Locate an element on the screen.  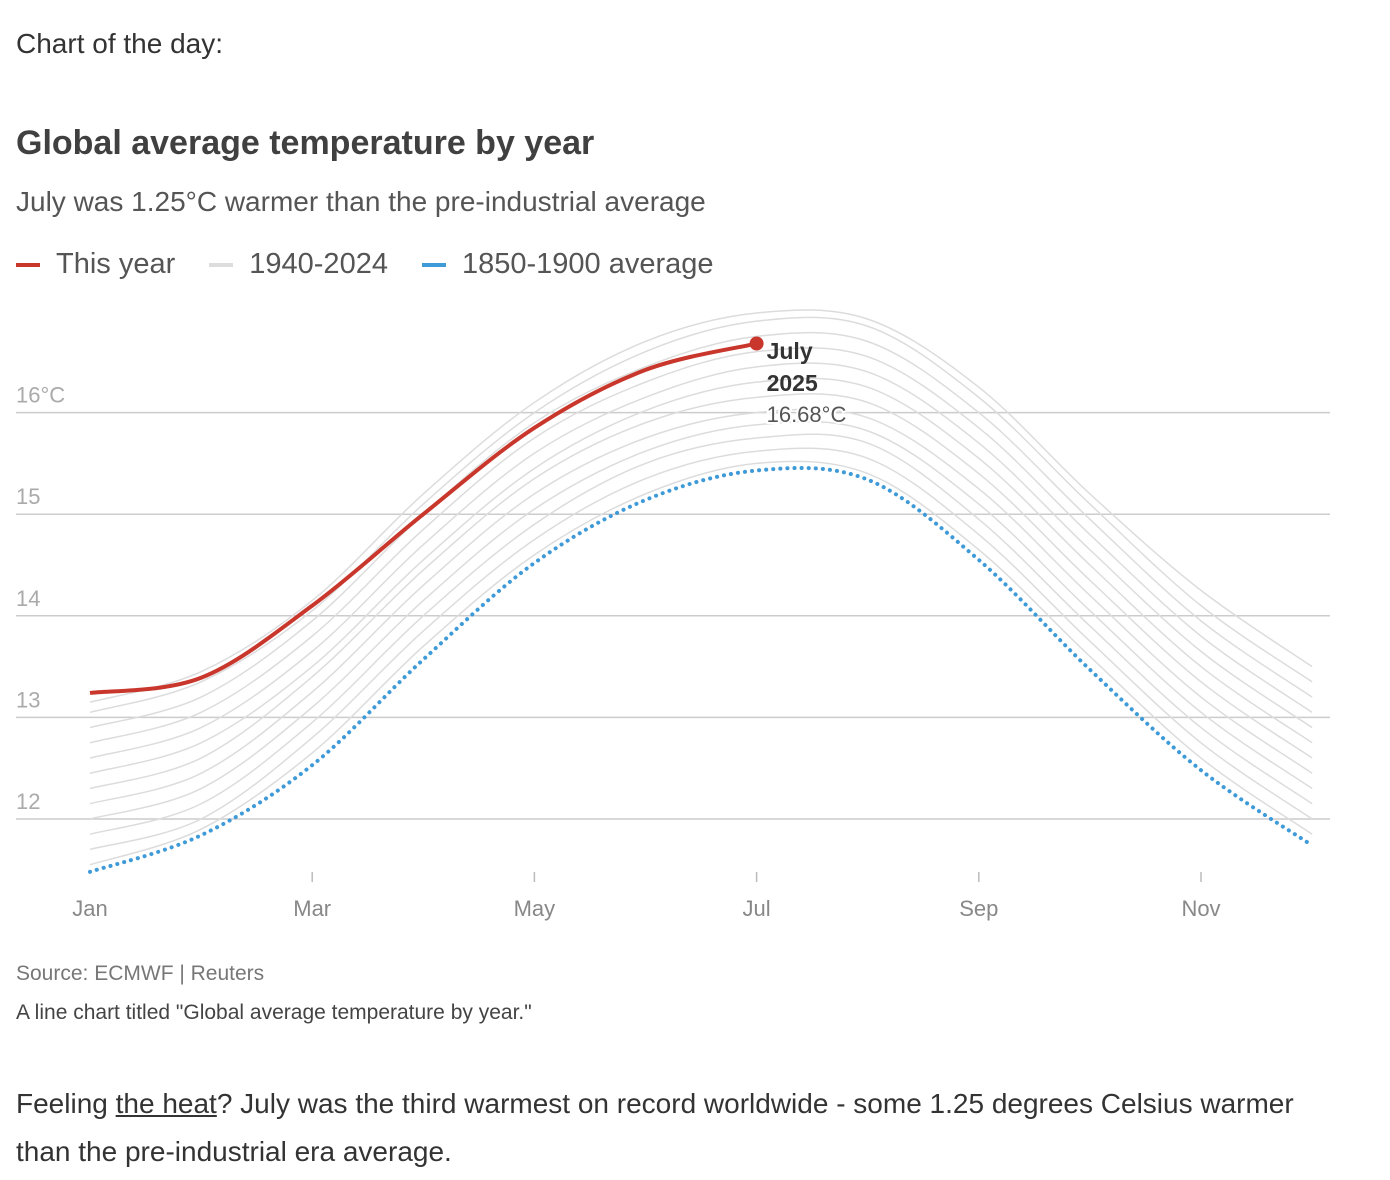
legend-item-1940-2024: 1940-2024 is located at coordinates (298, 264).